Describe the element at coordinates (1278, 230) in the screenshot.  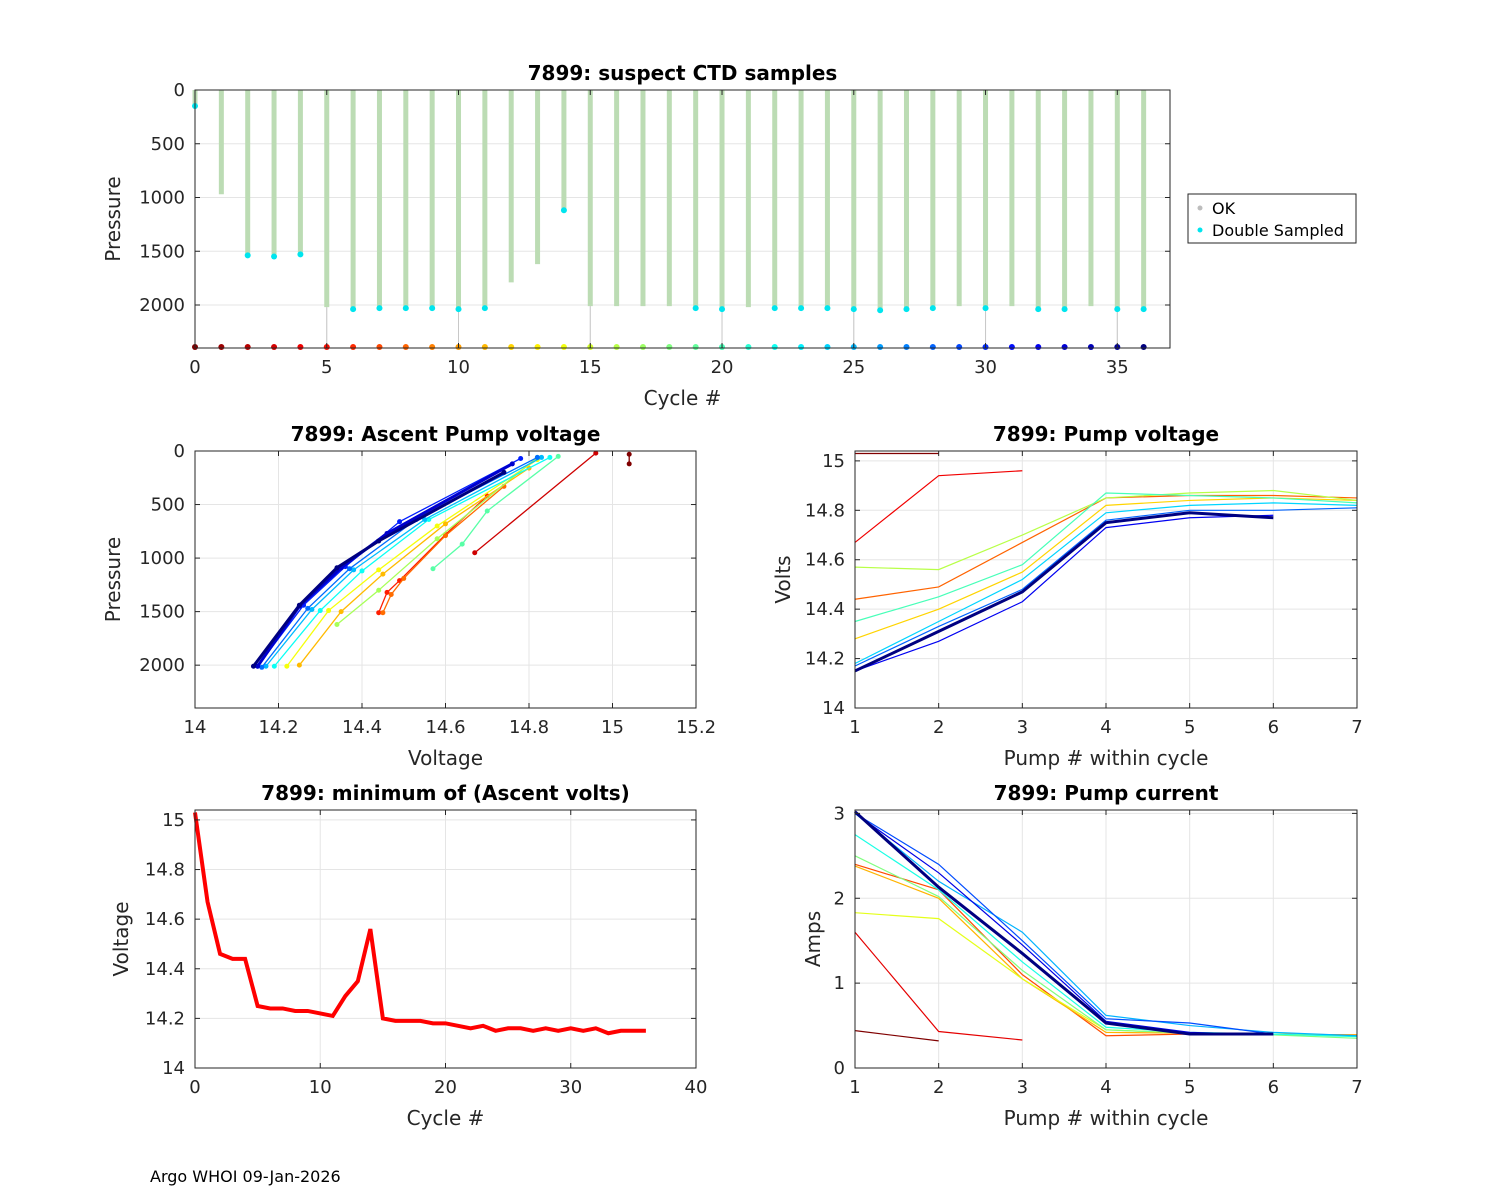
I see `legend-double-label: Double Sampled` at that location.